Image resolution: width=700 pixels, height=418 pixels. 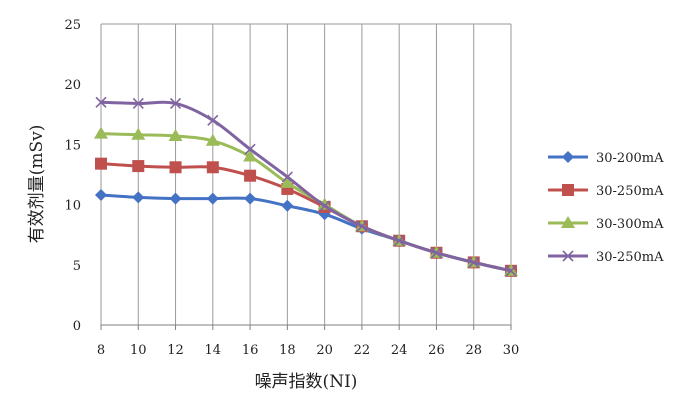 I want to click on x-tick-label: 18, so click(x=287, y=350).